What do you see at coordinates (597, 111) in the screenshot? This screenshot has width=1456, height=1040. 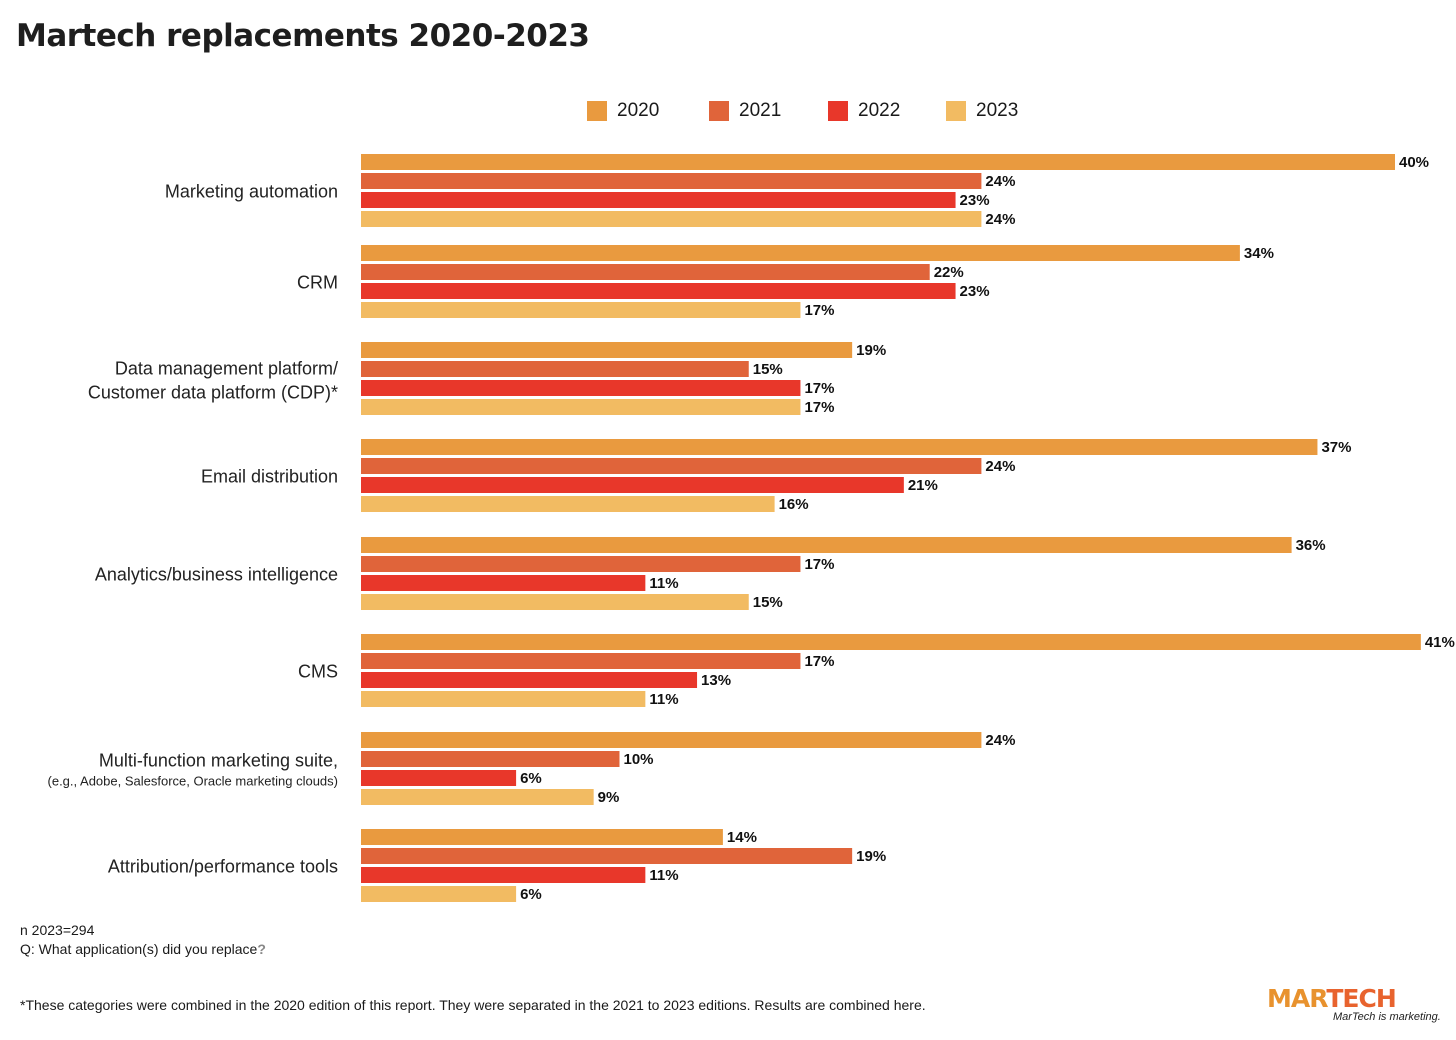 I see `legend-swatch-2020` at bounding box center [597, 111].